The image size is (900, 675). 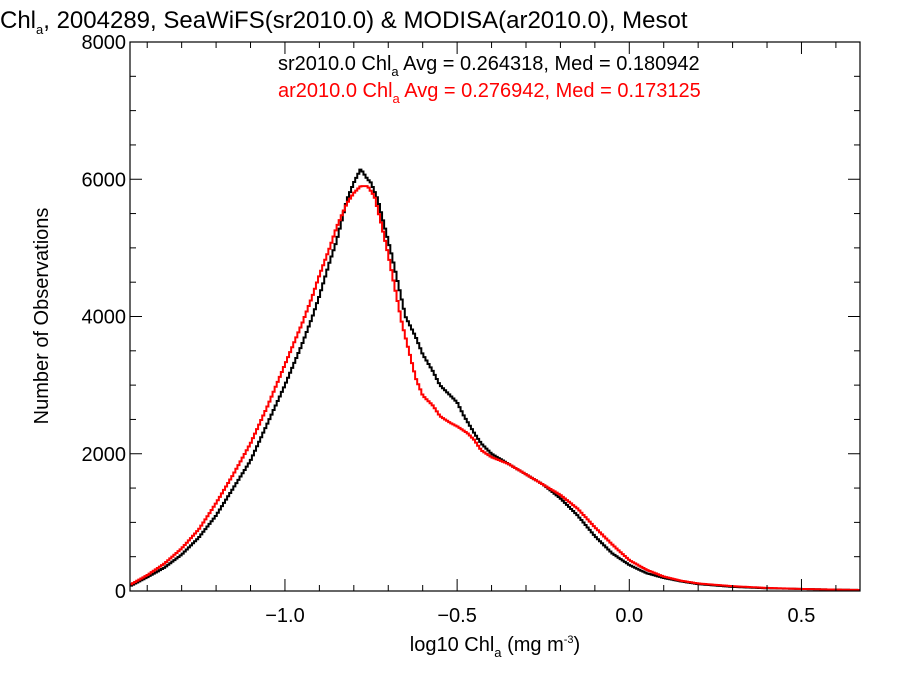 What do you see at coordinates (104, 180) in the screenshot?
I see `y-tick-label: 6000` at bounding box center [104, 180].